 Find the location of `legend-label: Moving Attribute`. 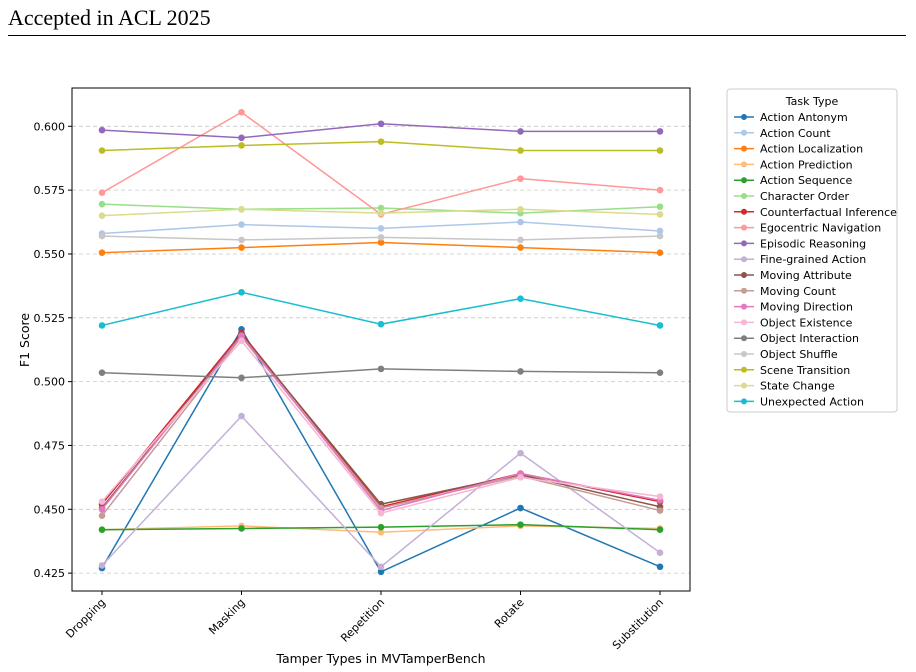

legend-label: Moving Attribute is located at coordinates (806, 275).